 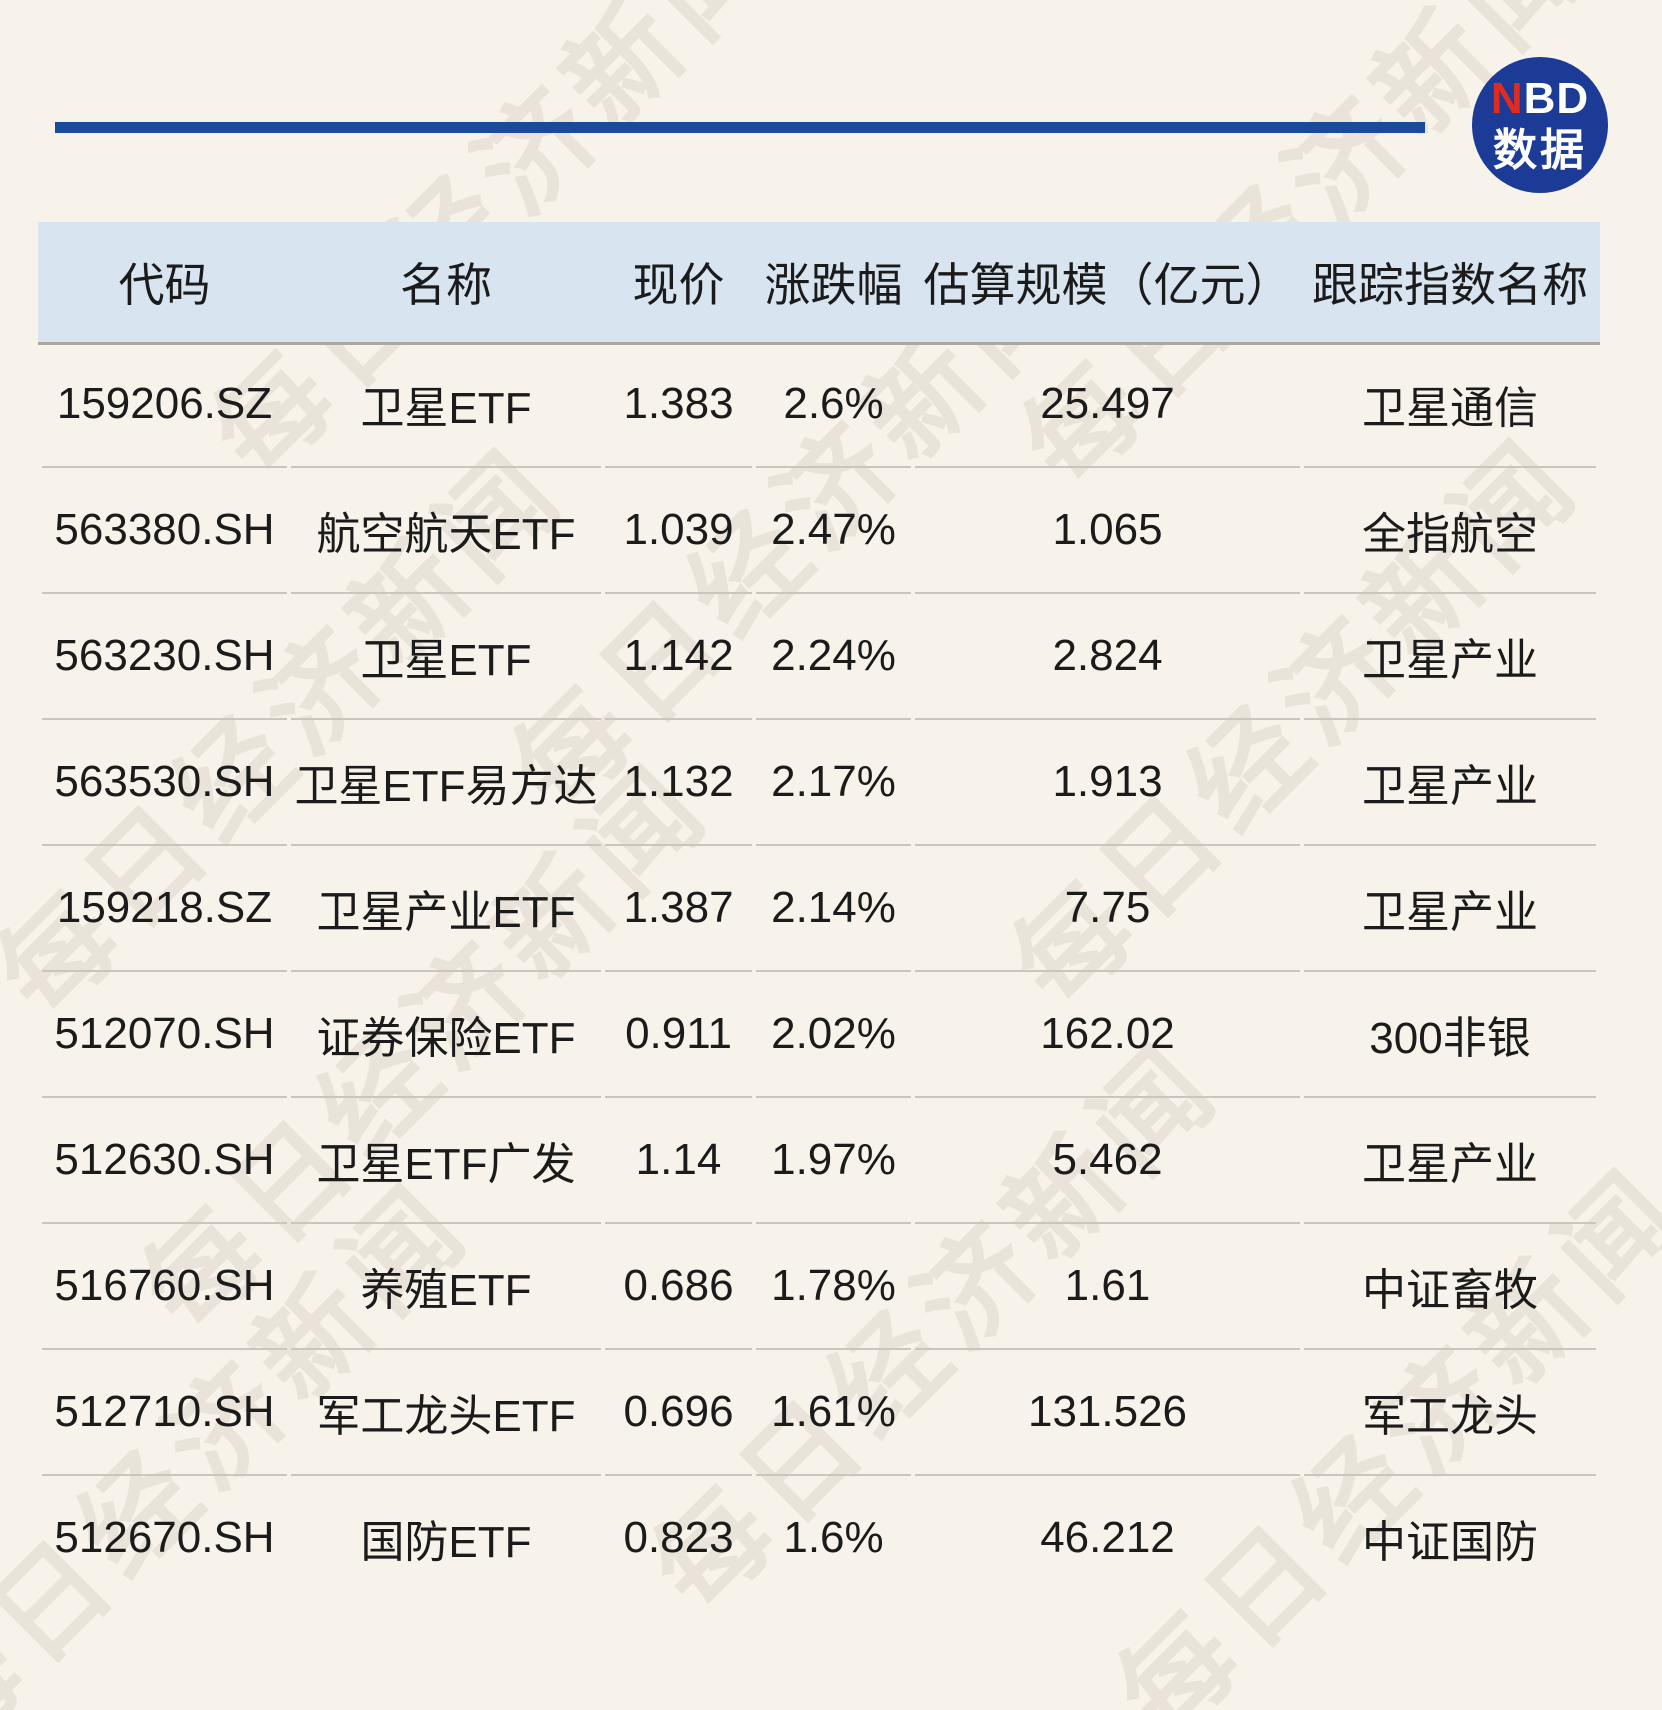 I want to click on cell-price: 1.14, so click(x=678, y=1161).